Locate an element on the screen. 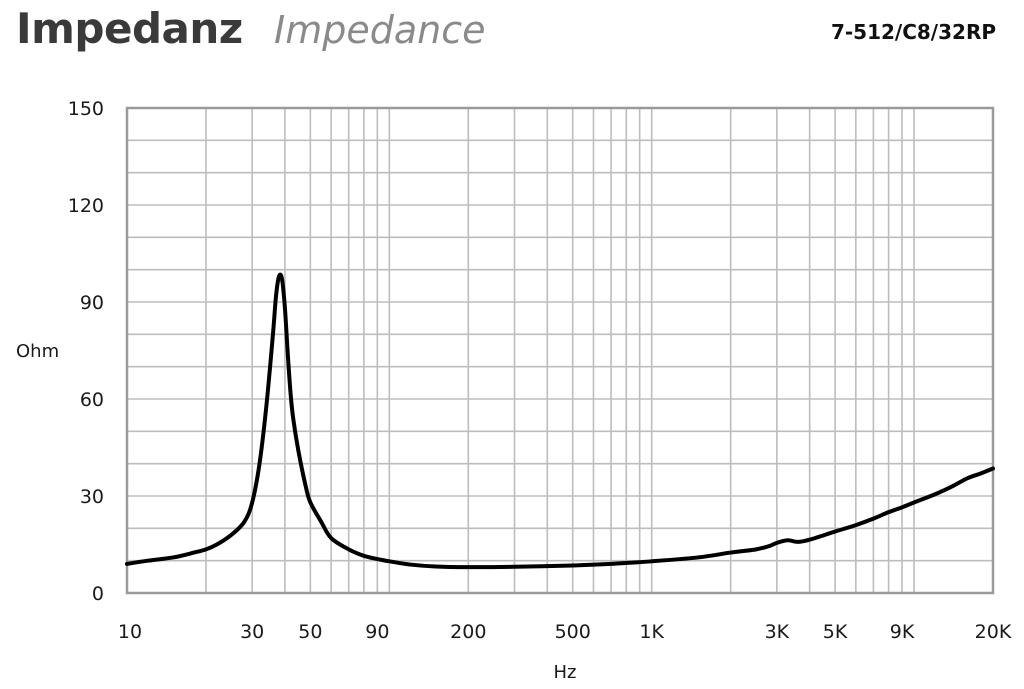  x-axis-label: Hz is located at coordinates (565, 672).